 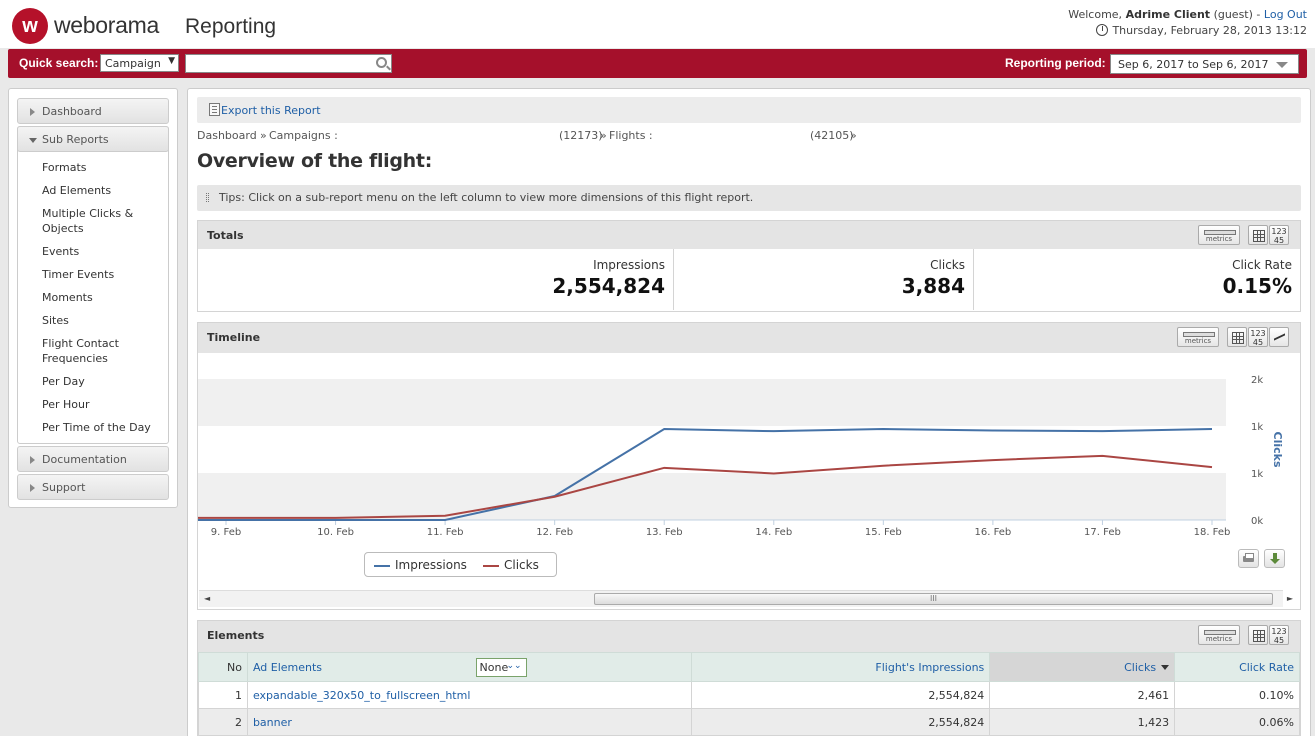 What do you see at coordinates (1248, 558) in the screenshot?
I see `print-icon` at bounding box center [1248, 558].